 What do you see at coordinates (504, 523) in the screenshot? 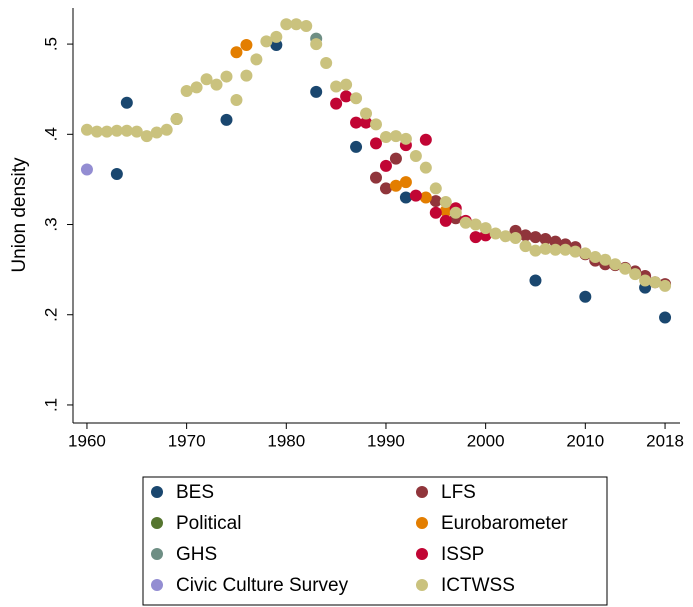
I see `legend-label: Eurobarometer` at bounding box center [504, 523].